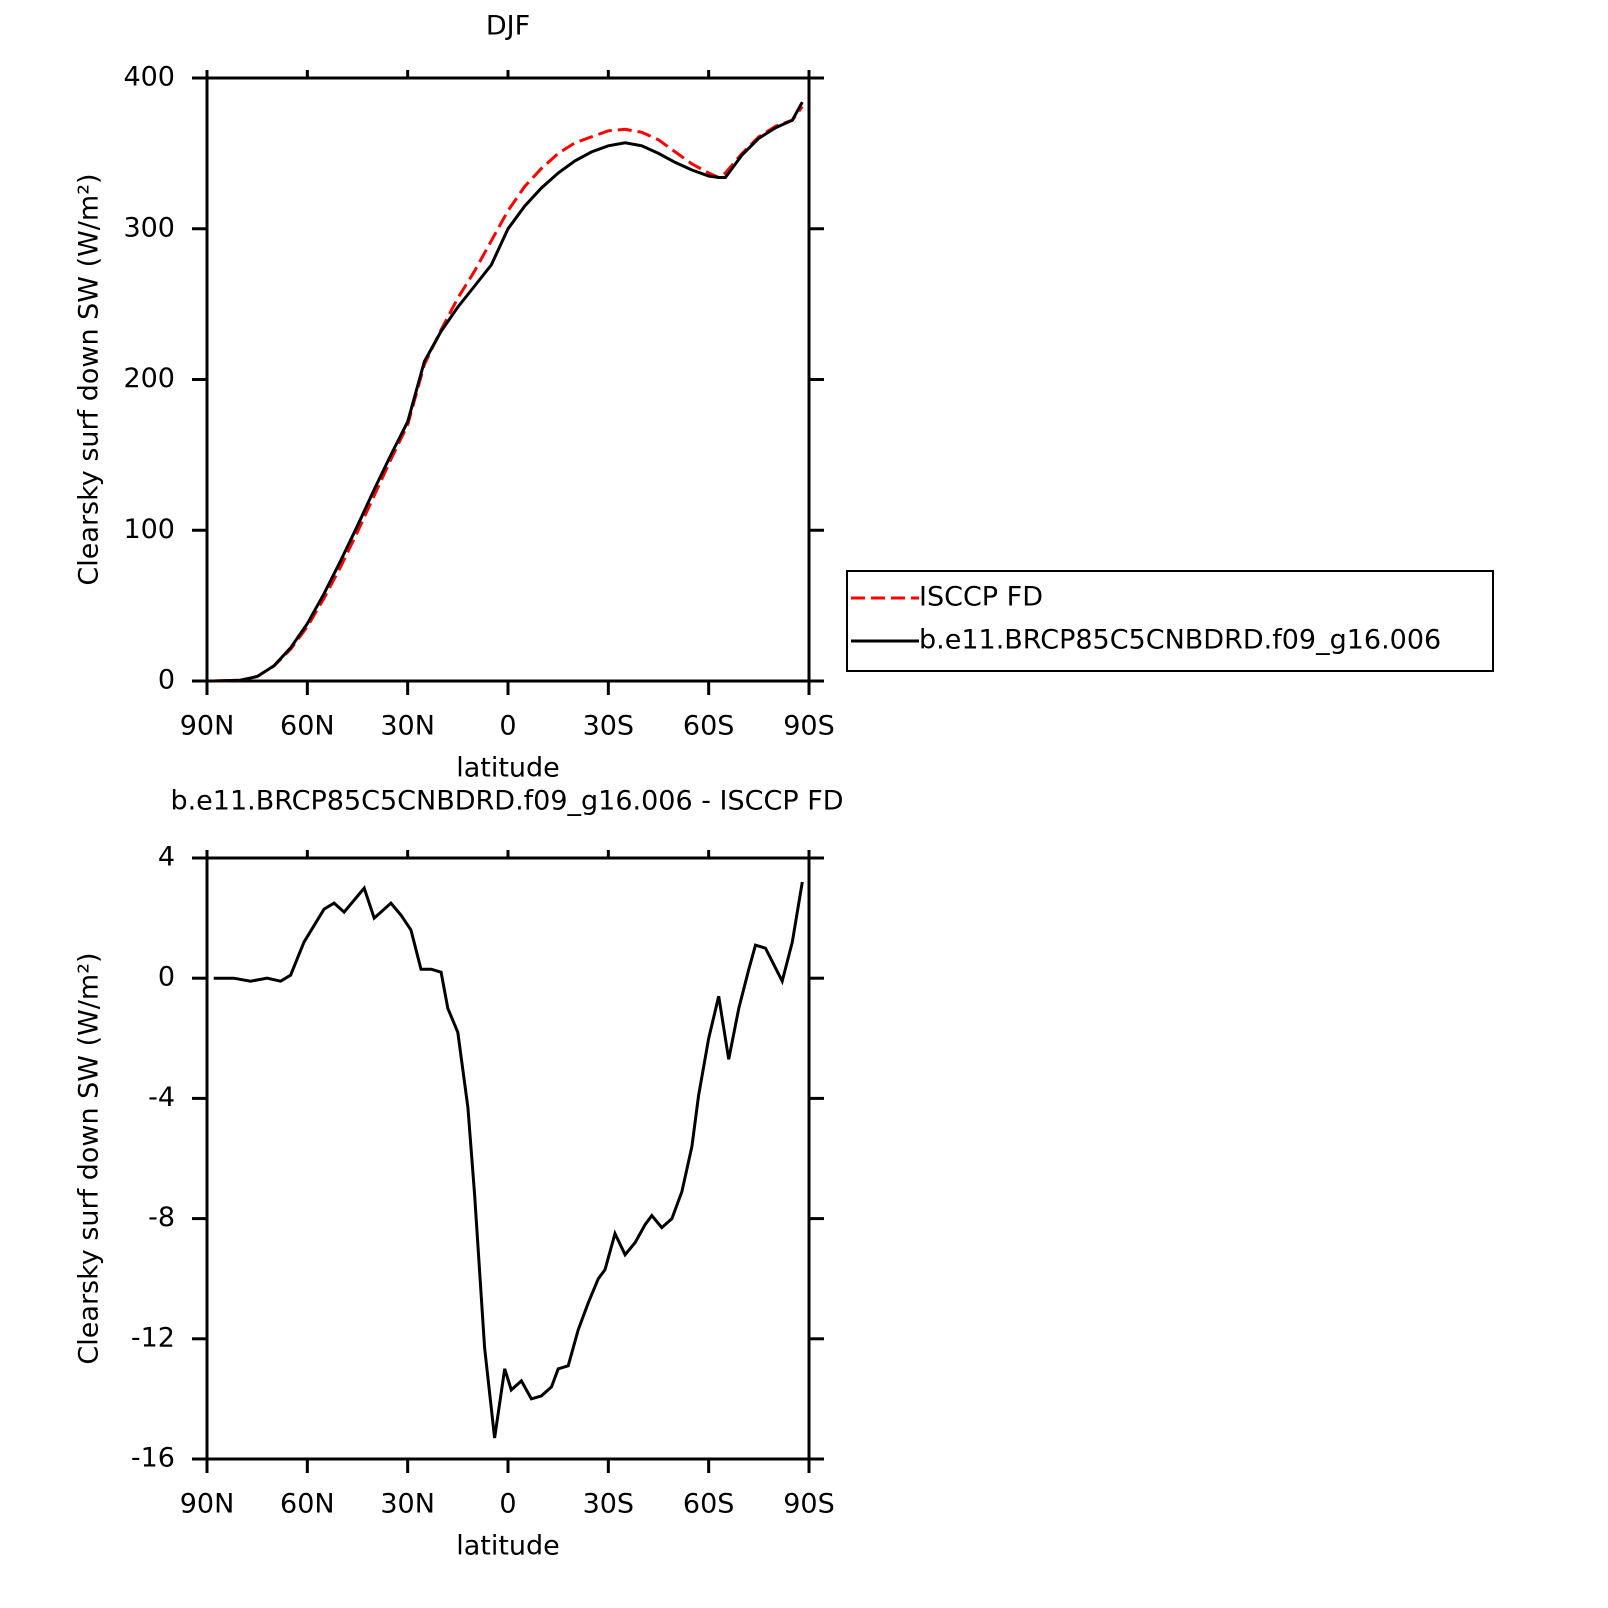 The height and width of the screenshot is (1608, 1608). I want to click on legend-label: b.e11.BRCP85C5CNBDRD.f09_g16.006, so click(1180, 640).